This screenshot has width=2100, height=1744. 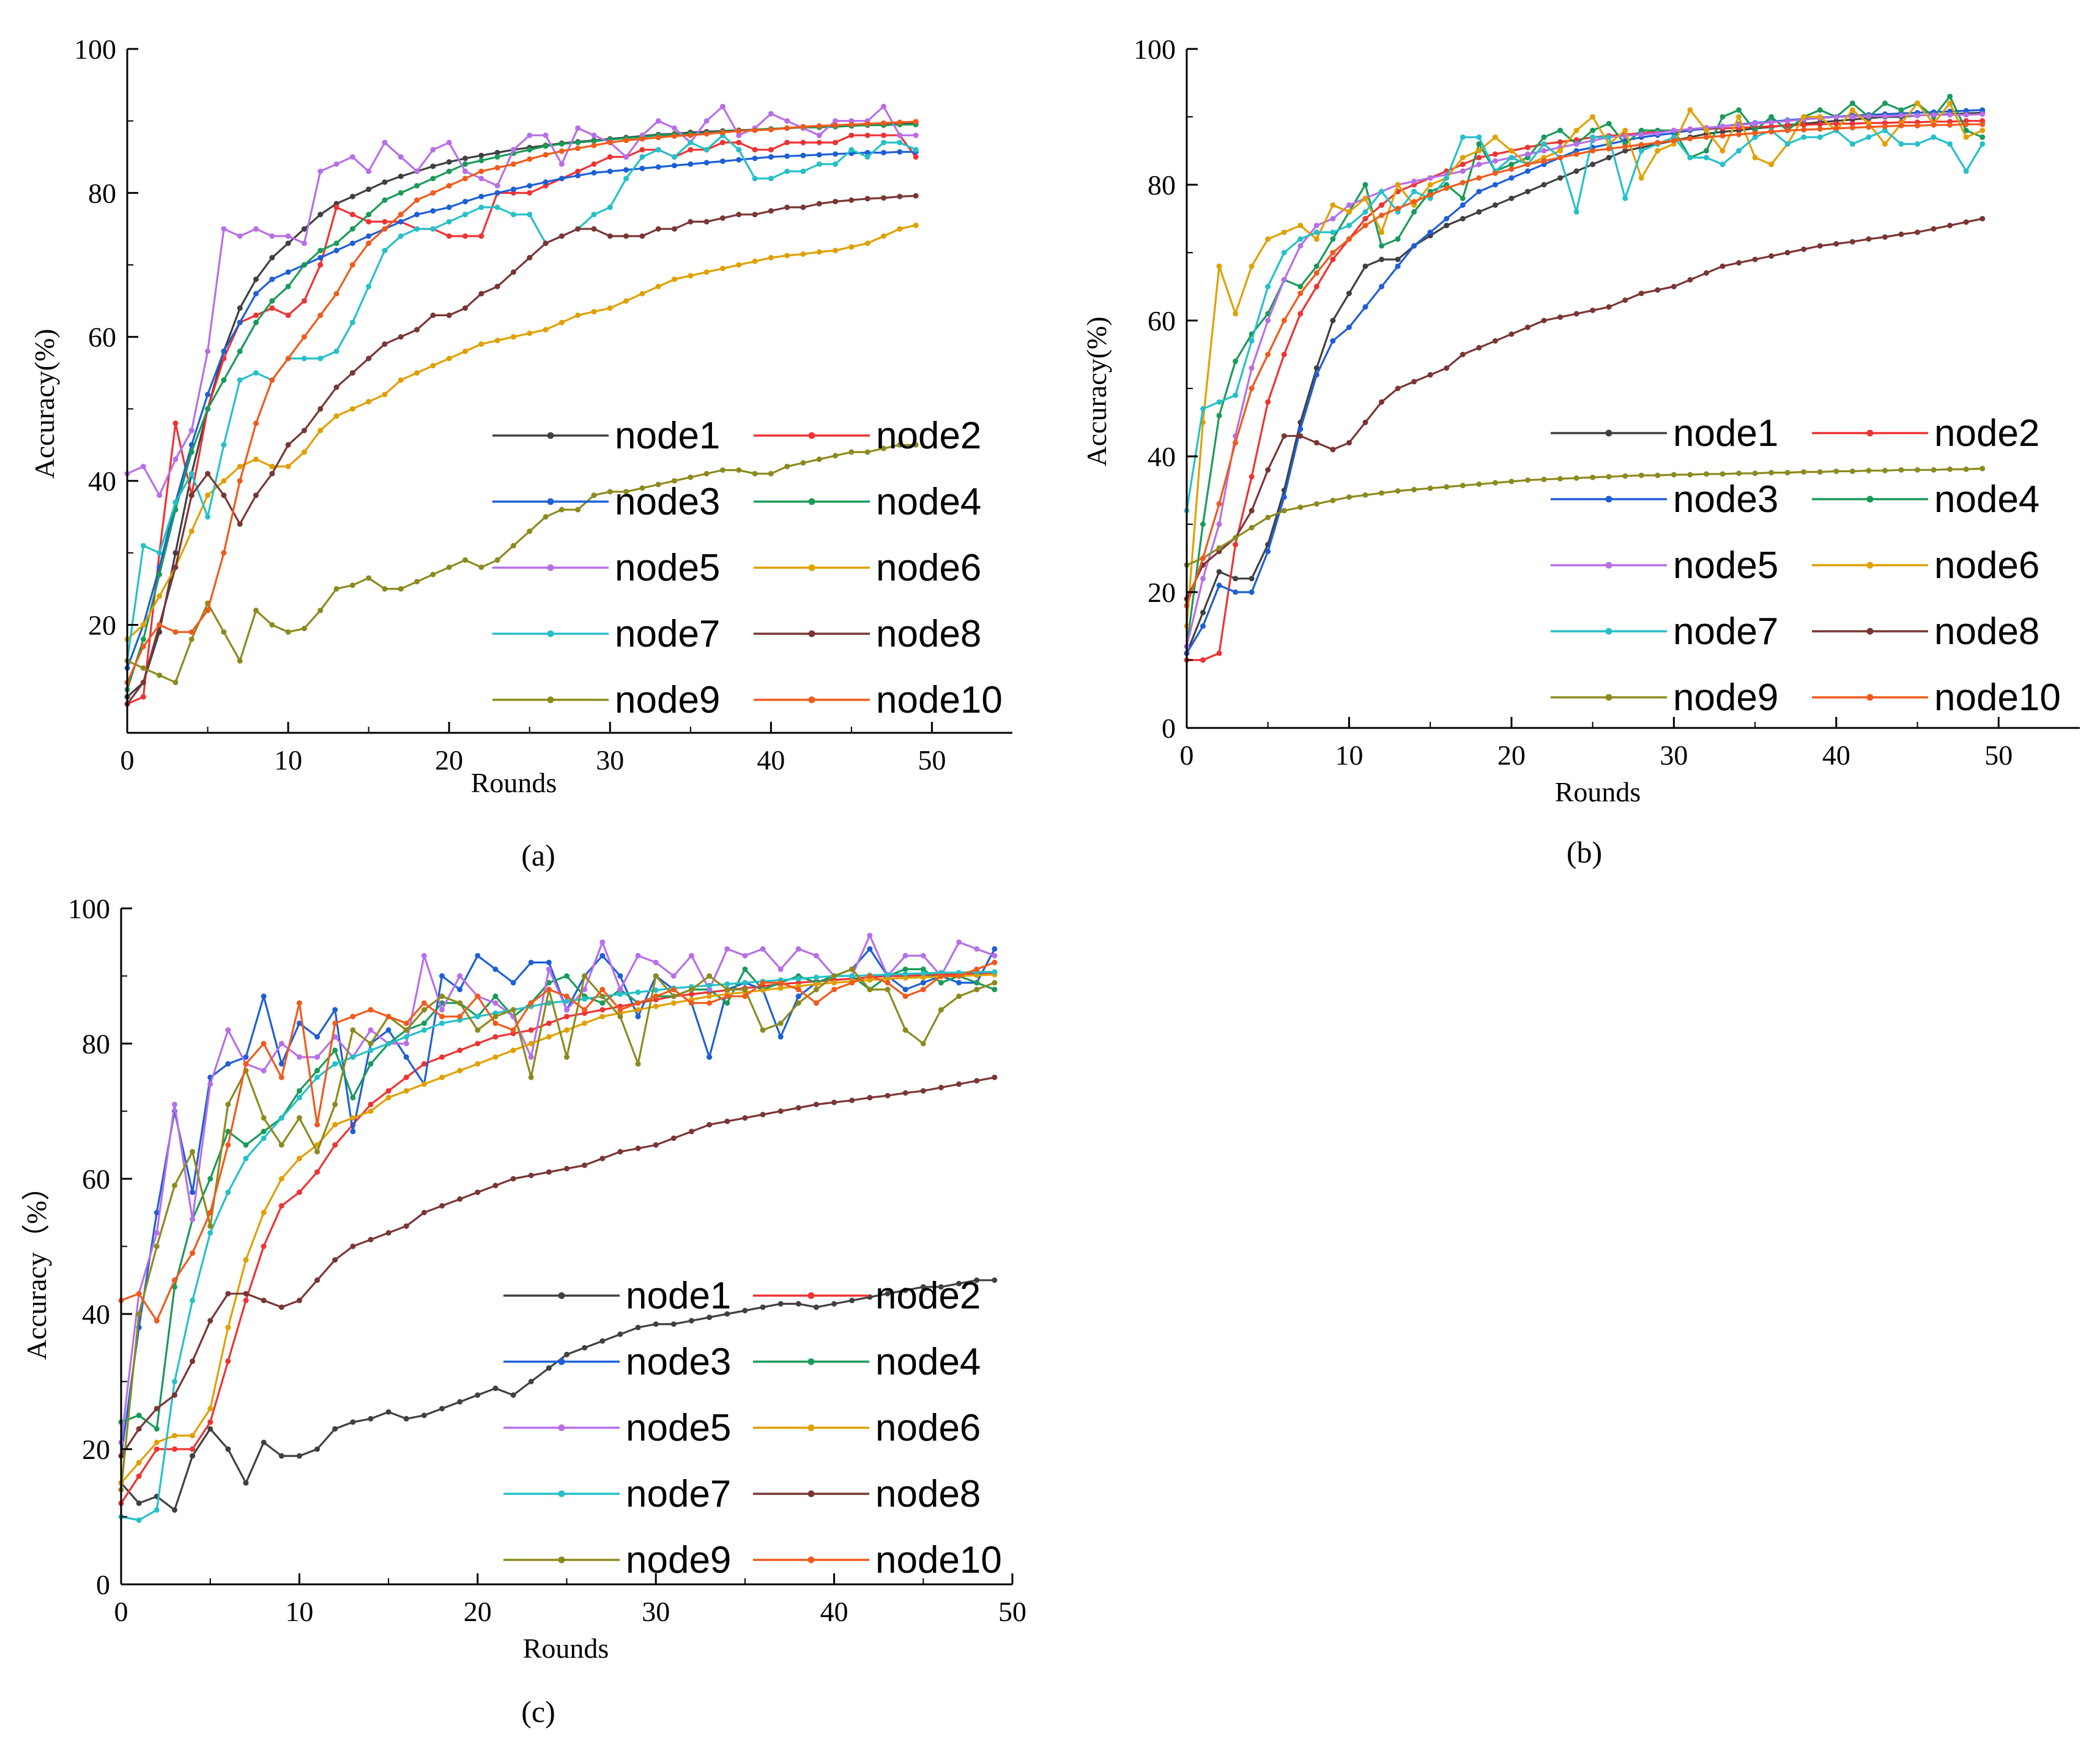 I want to click on series-line-node2, so click(x=522, y=419).